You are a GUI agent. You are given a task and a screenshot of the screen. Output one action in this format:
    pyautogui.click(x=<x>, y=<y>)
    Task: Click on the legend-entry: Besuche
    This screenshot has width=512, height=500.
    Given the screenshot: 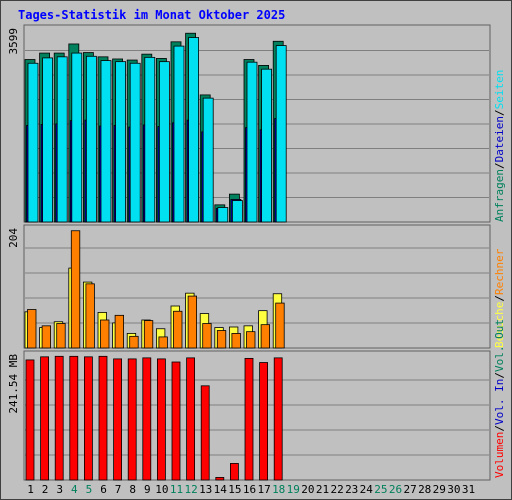 What is the action you would take?
    pyautogui.click(x=499, y=325)
    